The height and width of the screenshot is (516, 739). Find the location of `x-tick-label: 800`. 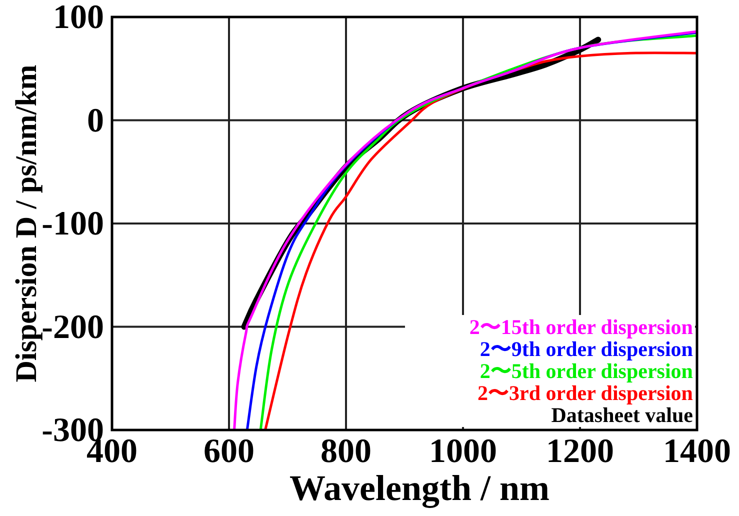

x-tick-label: 800 is located at coordinates (346, 451).